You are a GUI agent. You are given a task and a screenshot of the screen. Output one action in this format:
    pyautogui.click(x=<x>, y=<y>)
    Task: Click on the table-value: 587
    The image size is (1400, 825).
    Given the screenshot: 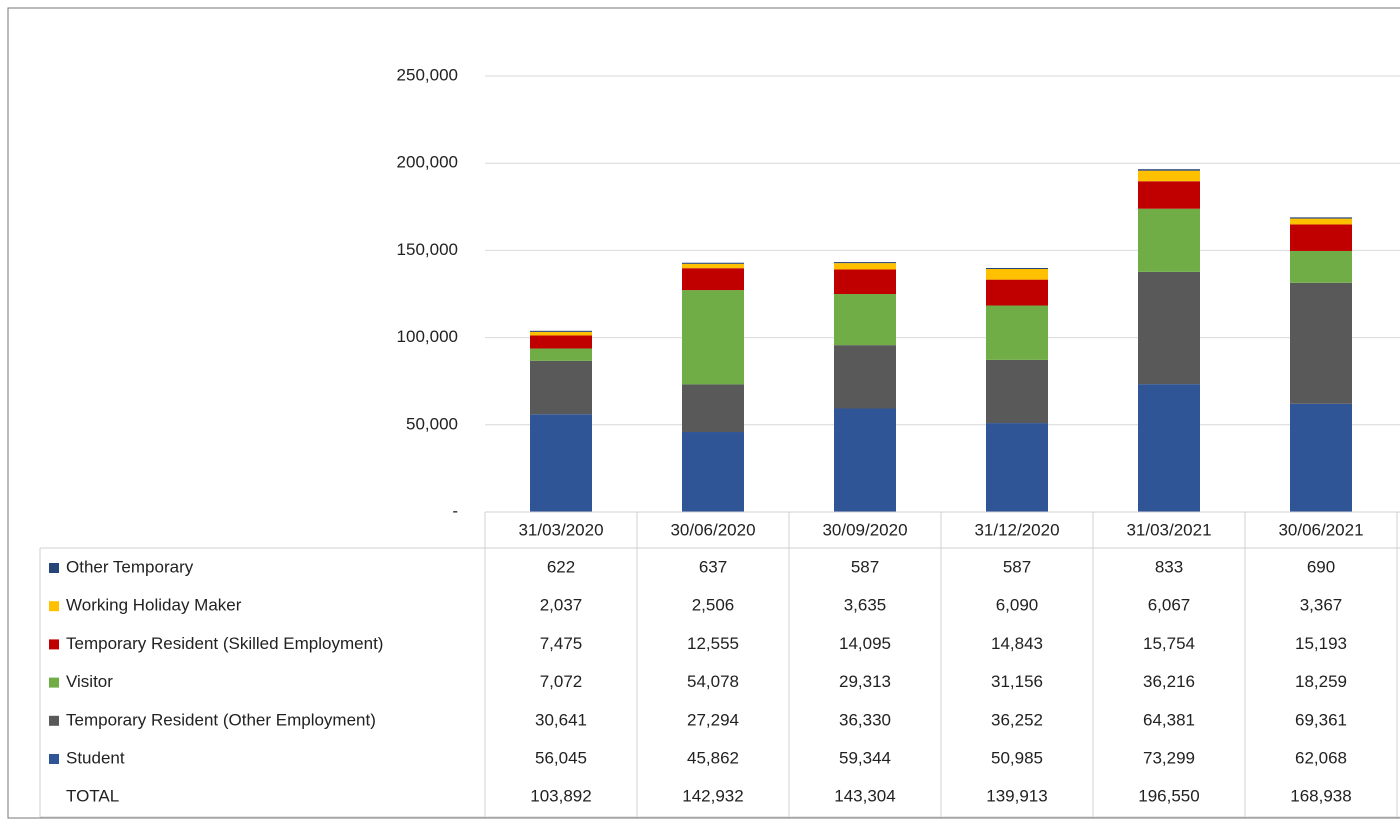 What is the action you would take?
    pyautogui.click(x=1017, y=566)
    